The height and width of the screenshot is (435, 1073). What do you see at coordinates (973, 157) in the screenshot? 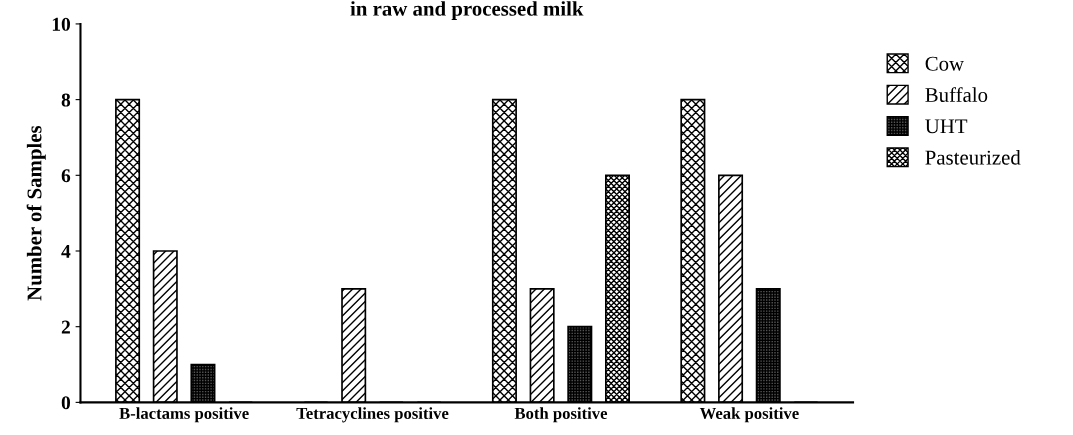
I see `legend-label: Pasteurized` at bounding box center [973, 157].